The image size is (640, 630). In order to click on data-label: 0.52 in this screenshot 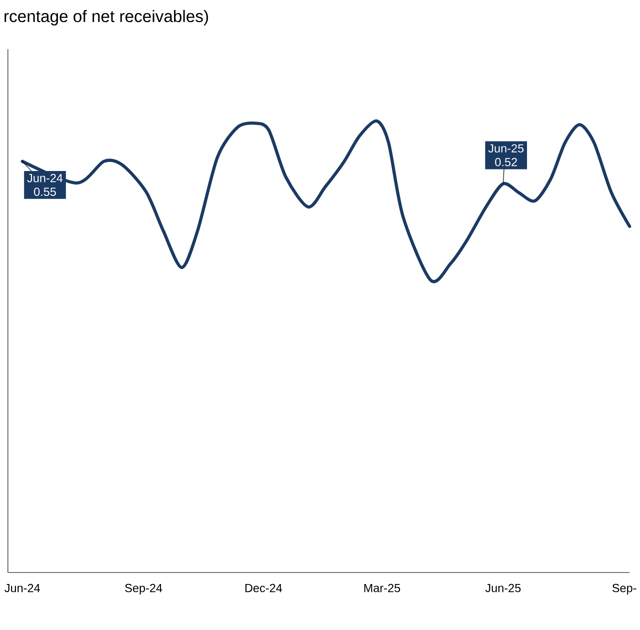, I will do `click(506, 162)`.